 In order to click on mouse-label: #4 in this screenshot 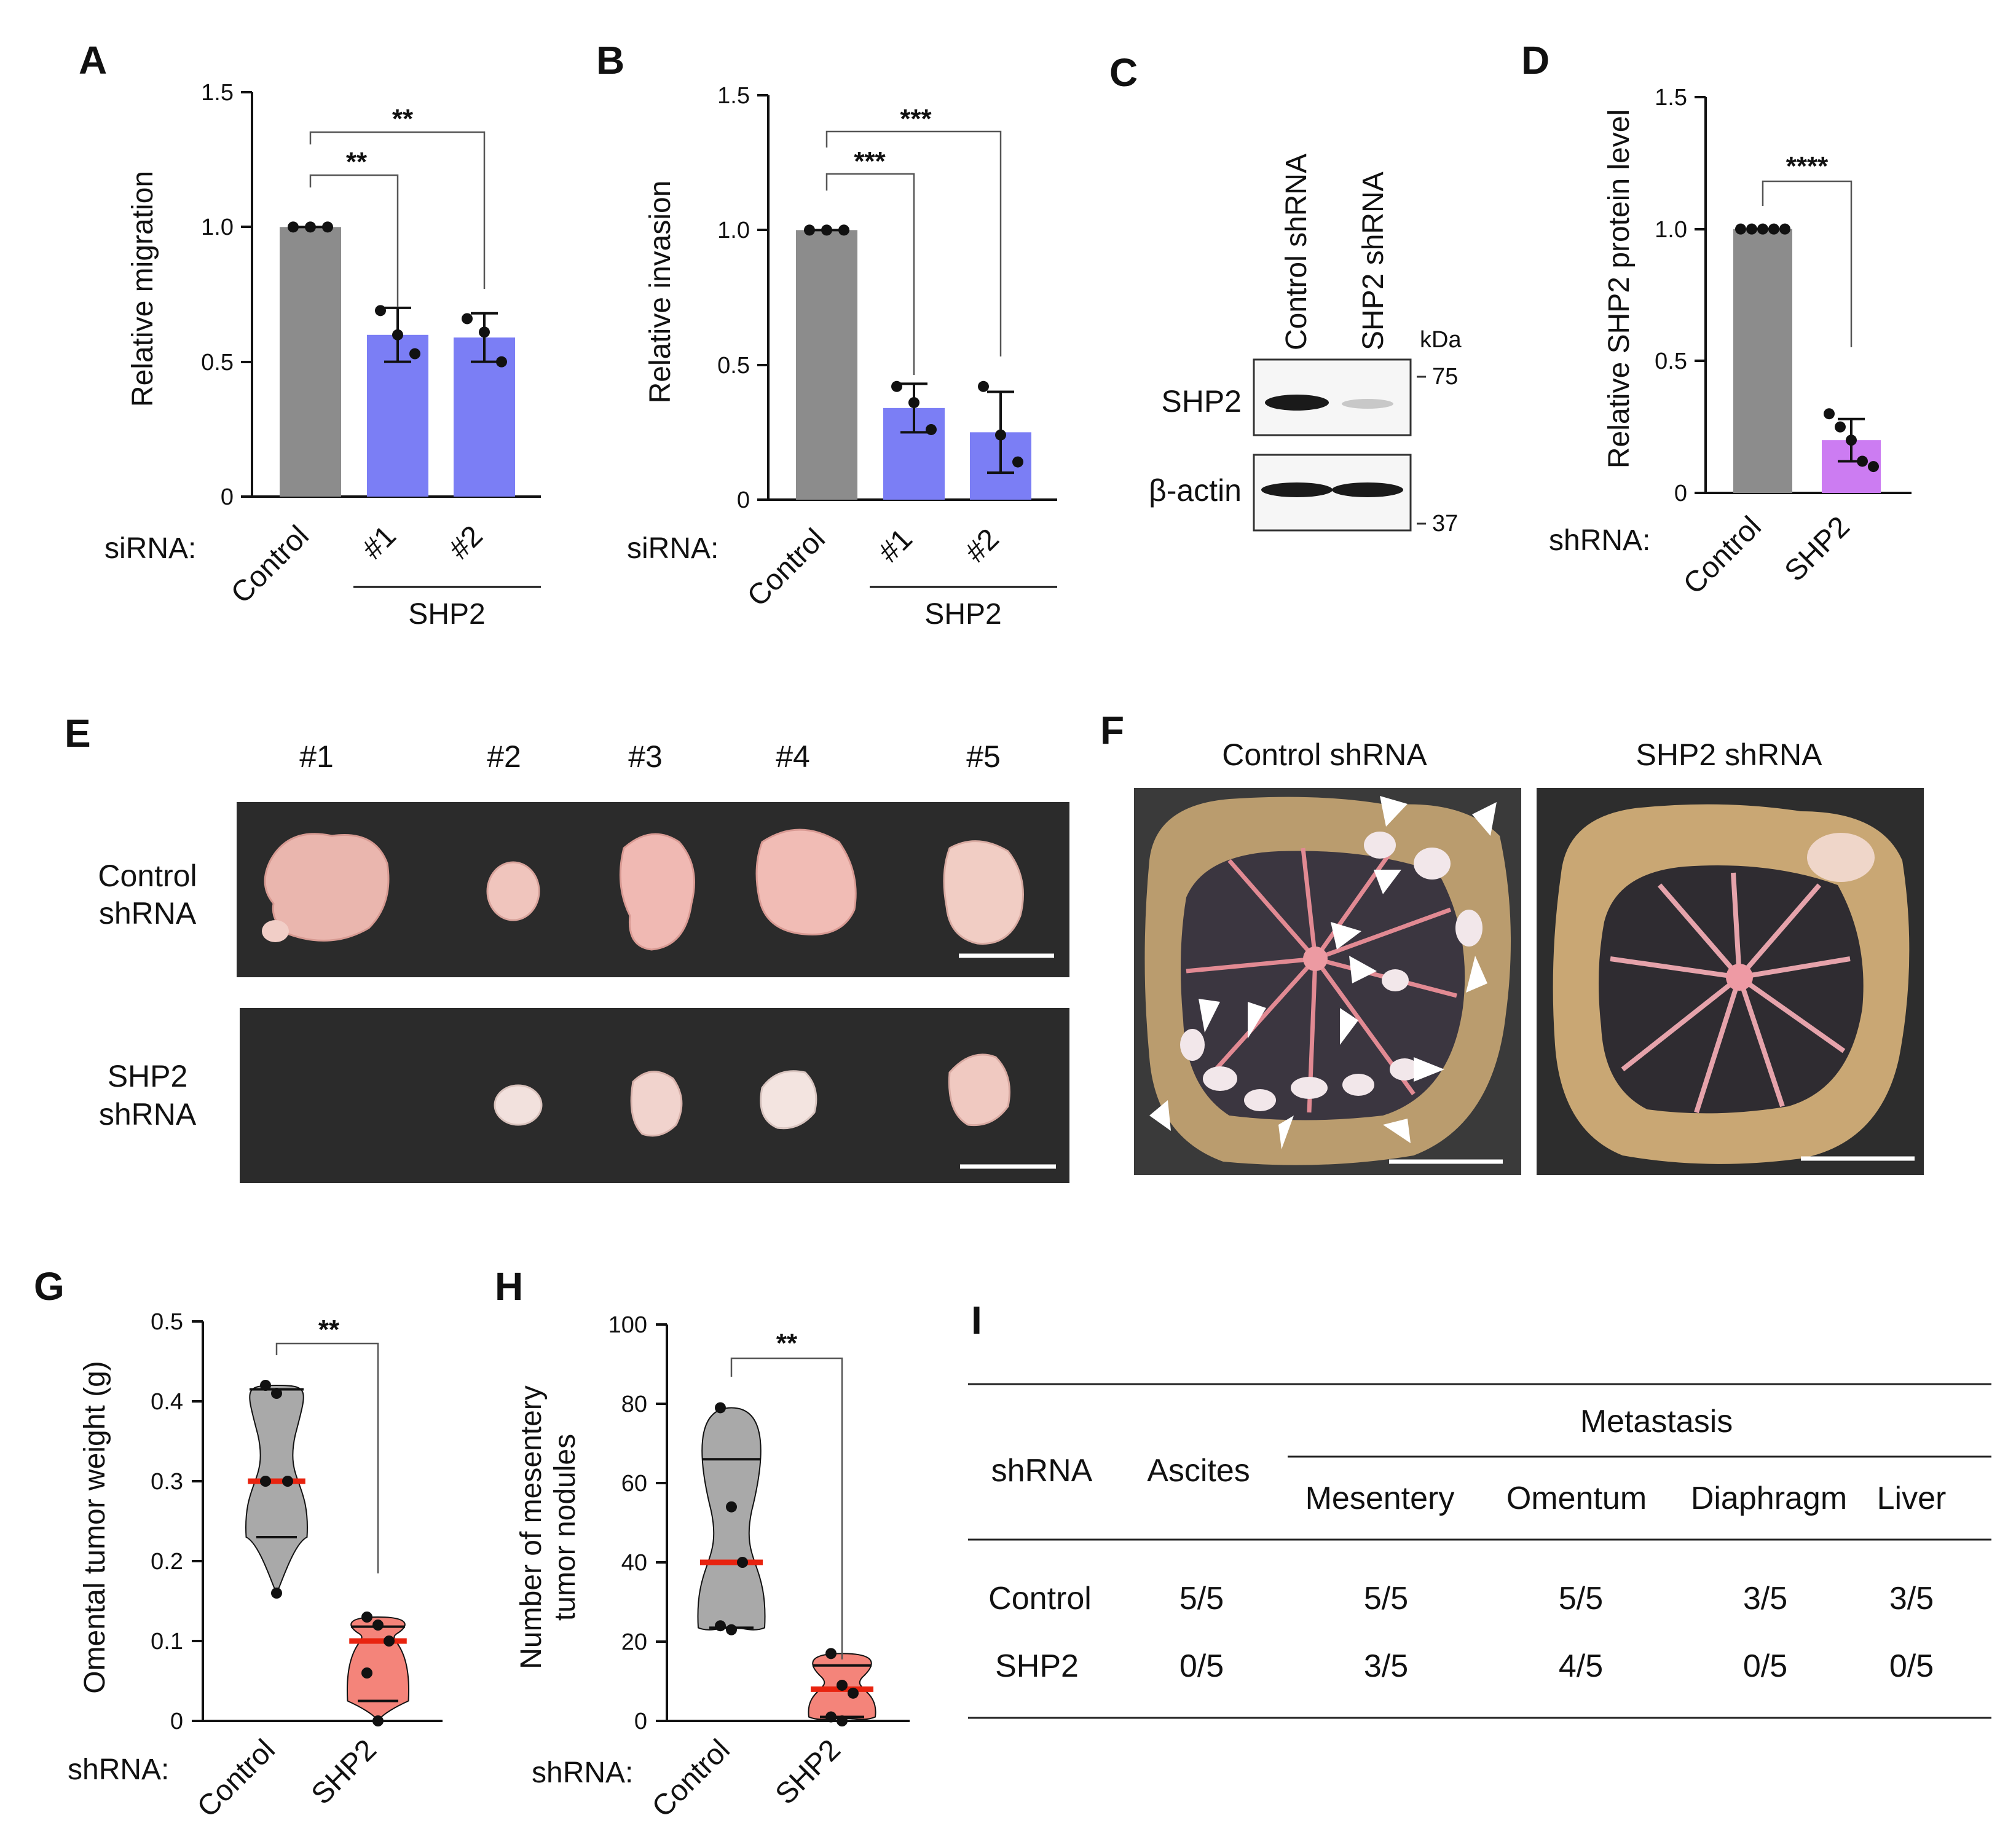, I will do `click(793, 756)`.